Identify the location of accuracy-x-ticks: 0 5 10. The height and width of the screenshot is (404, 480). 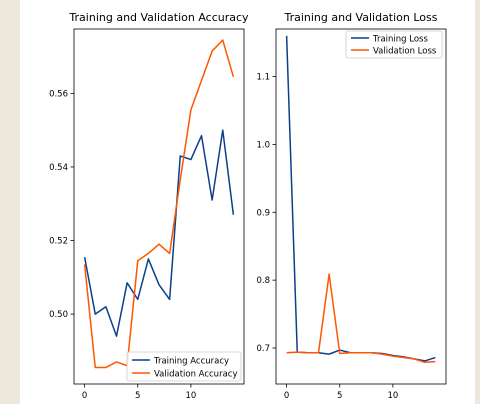
(139, 392).